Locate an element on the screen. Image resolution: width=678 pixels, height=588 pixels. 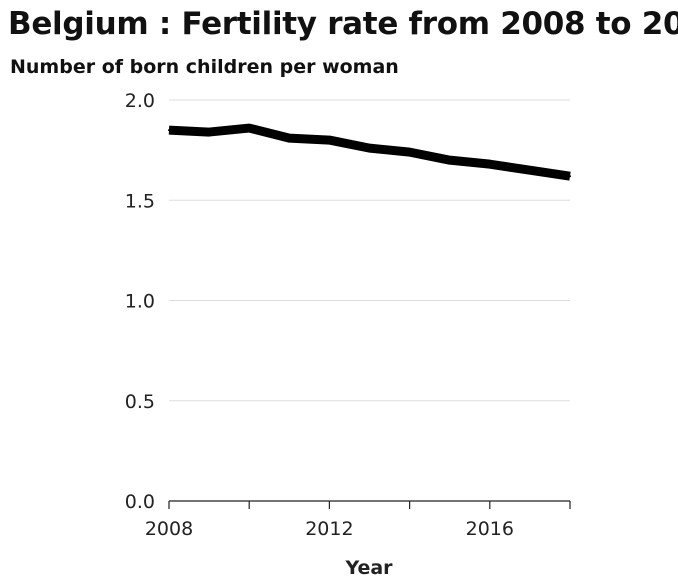
series-line is located at coordinates (369, 152).